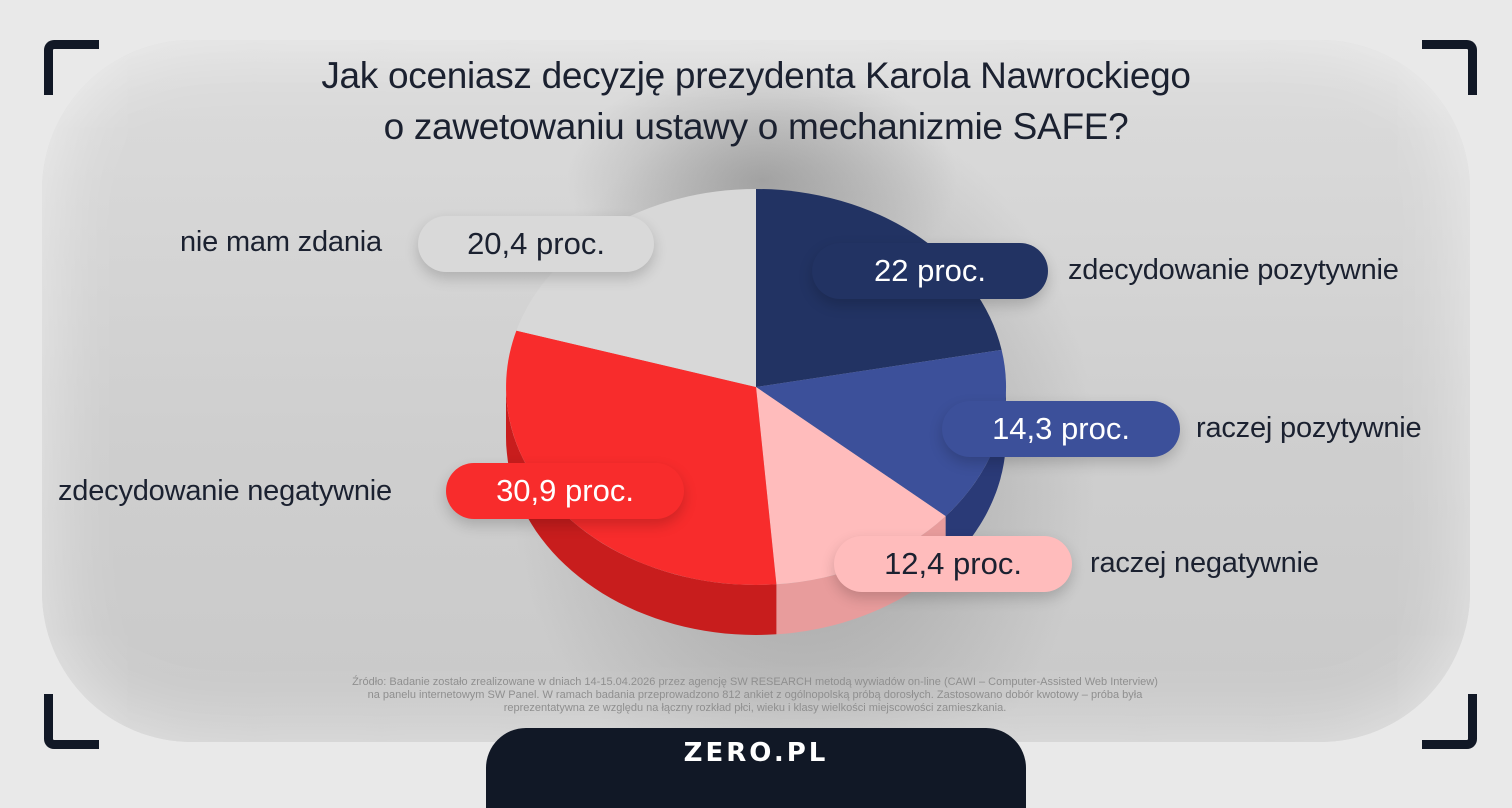 The image size is (1512, 808). I want to click on pie-slice-raczej-negatywnie, so click(851, 486).